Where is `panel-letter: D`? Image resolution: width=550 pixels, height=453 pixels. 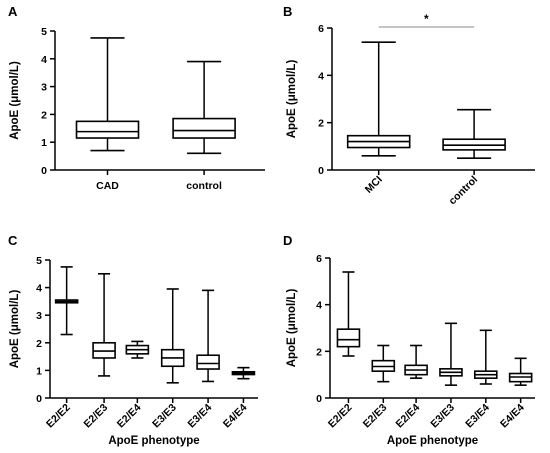 panel-letter: D is located at coordinates (287, 240).